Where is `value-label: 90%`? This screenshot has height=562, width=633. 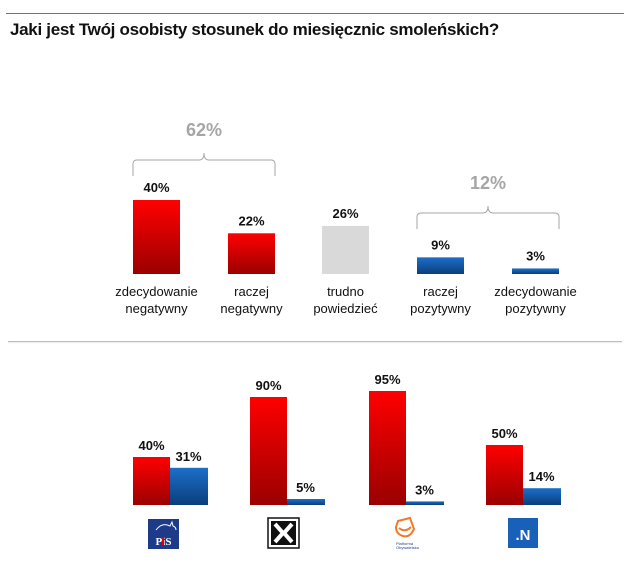
value-label: 90% is located at coordinates (268, 385).